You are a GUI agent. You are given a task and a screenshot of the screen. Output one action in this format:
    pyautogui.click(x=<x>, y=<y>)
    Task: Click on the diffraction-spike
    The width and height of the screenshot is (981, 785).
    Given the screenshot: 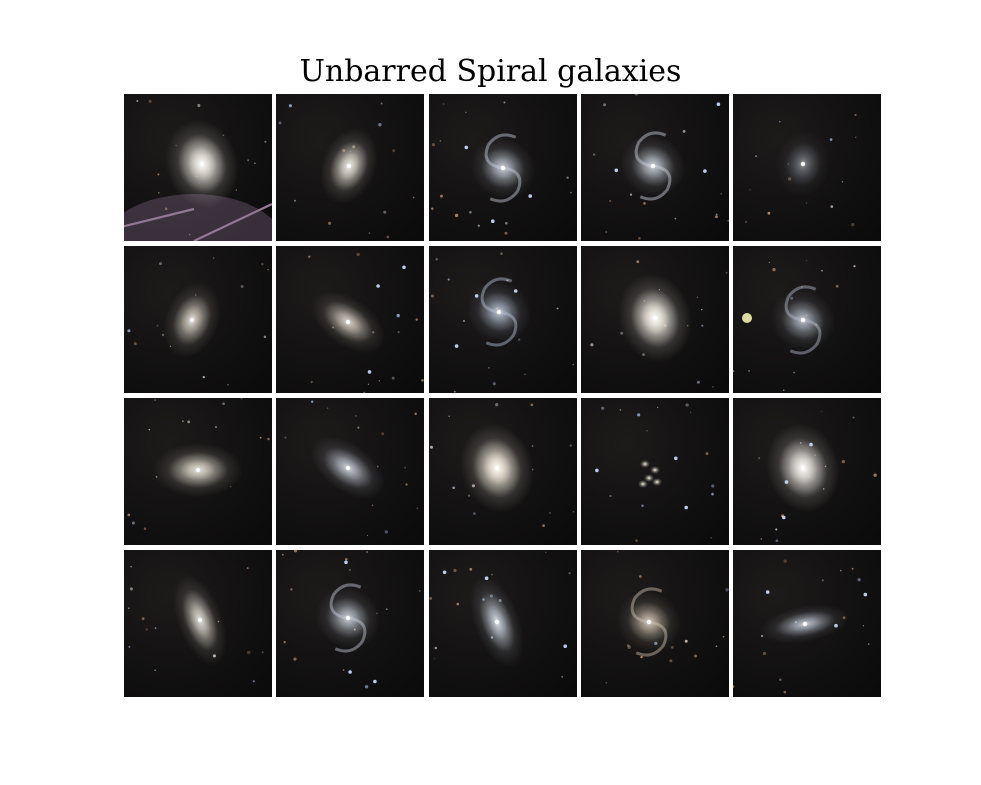 What is the action you would take?
    pyautogui.click(x=159, y=217)
    